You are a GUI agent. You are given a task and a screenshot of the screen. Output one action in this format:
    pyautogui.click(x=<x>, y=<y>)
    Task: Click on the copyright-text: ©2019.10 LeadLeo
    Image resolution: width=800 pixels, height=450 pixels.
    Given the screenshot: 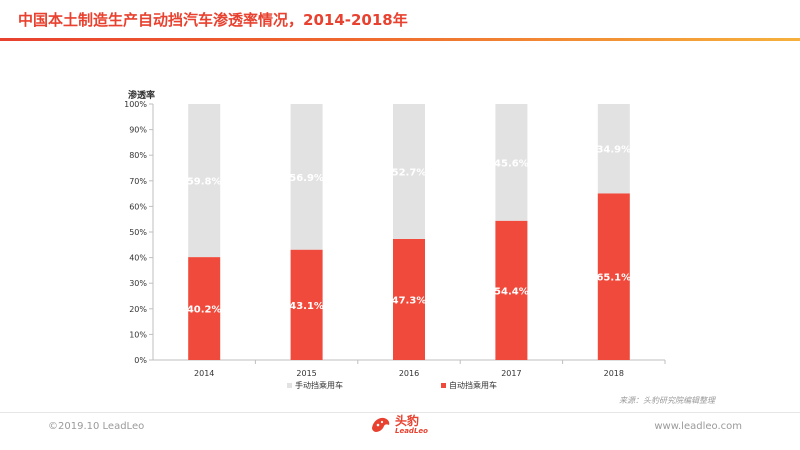 What is the action you would take?
    pyautogui.click(x=96, y=426)
    